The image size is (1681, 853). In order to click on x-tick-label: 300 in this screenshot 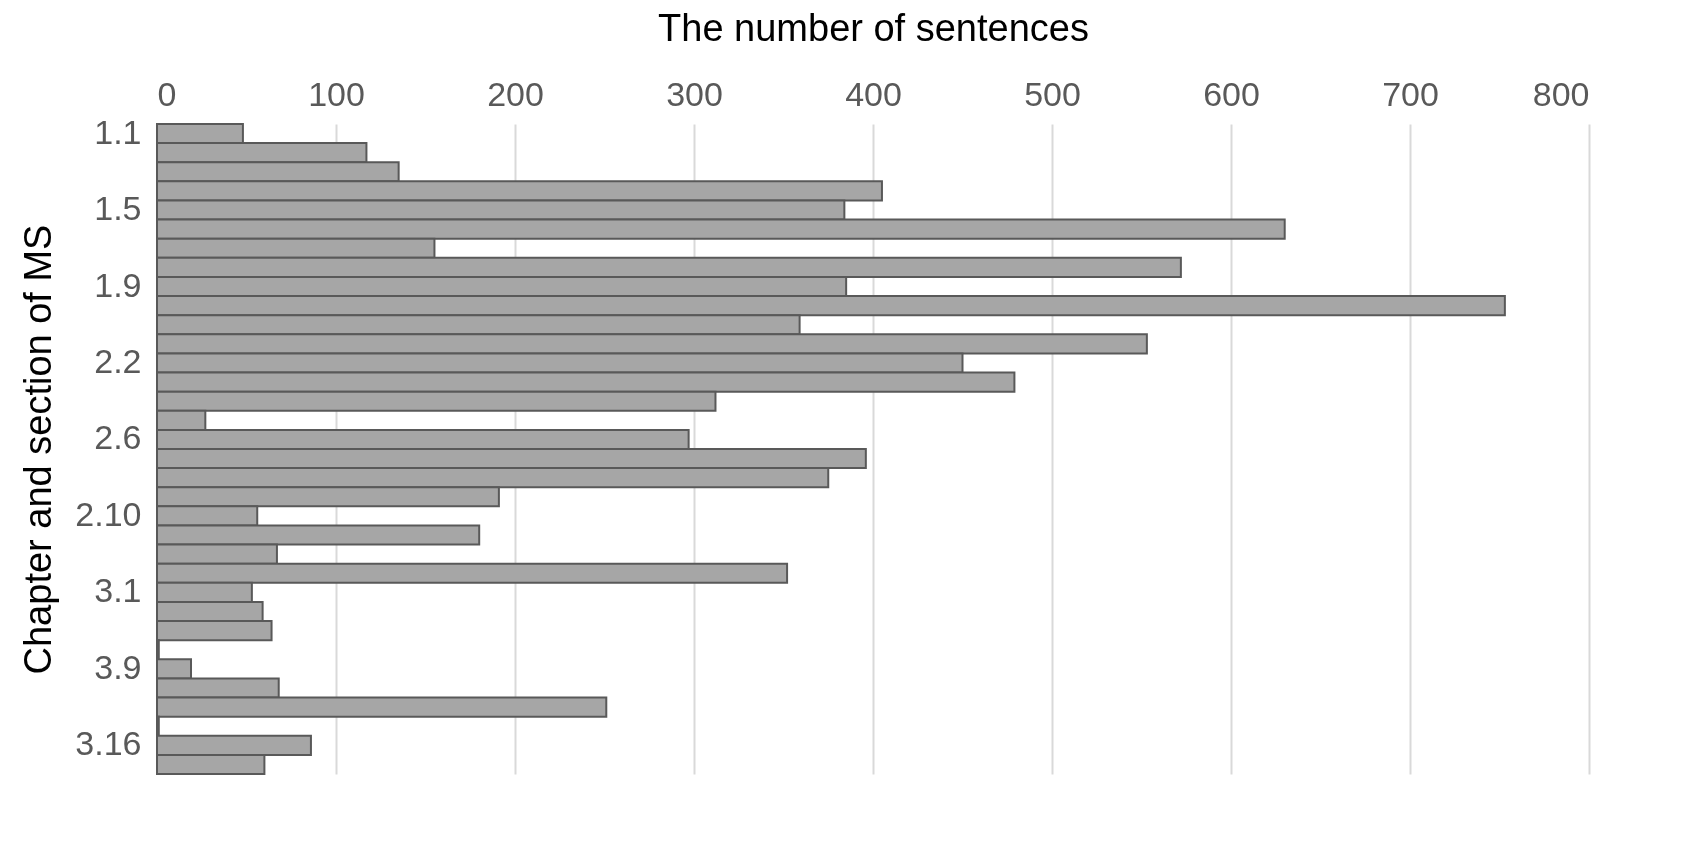, I will do `click(694, 93)`.